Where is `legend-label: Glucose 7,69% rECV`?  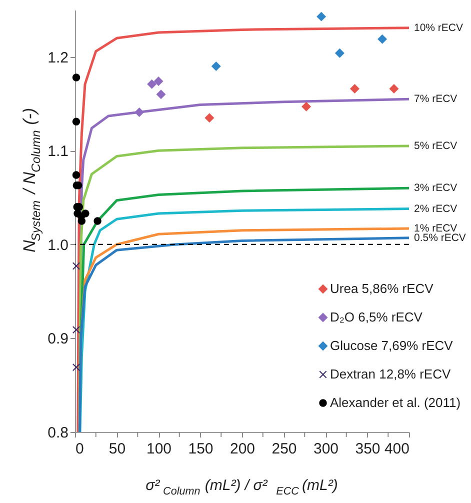
legend-label: Glucose 7,69% rECV is located at coordinates (392, 345).